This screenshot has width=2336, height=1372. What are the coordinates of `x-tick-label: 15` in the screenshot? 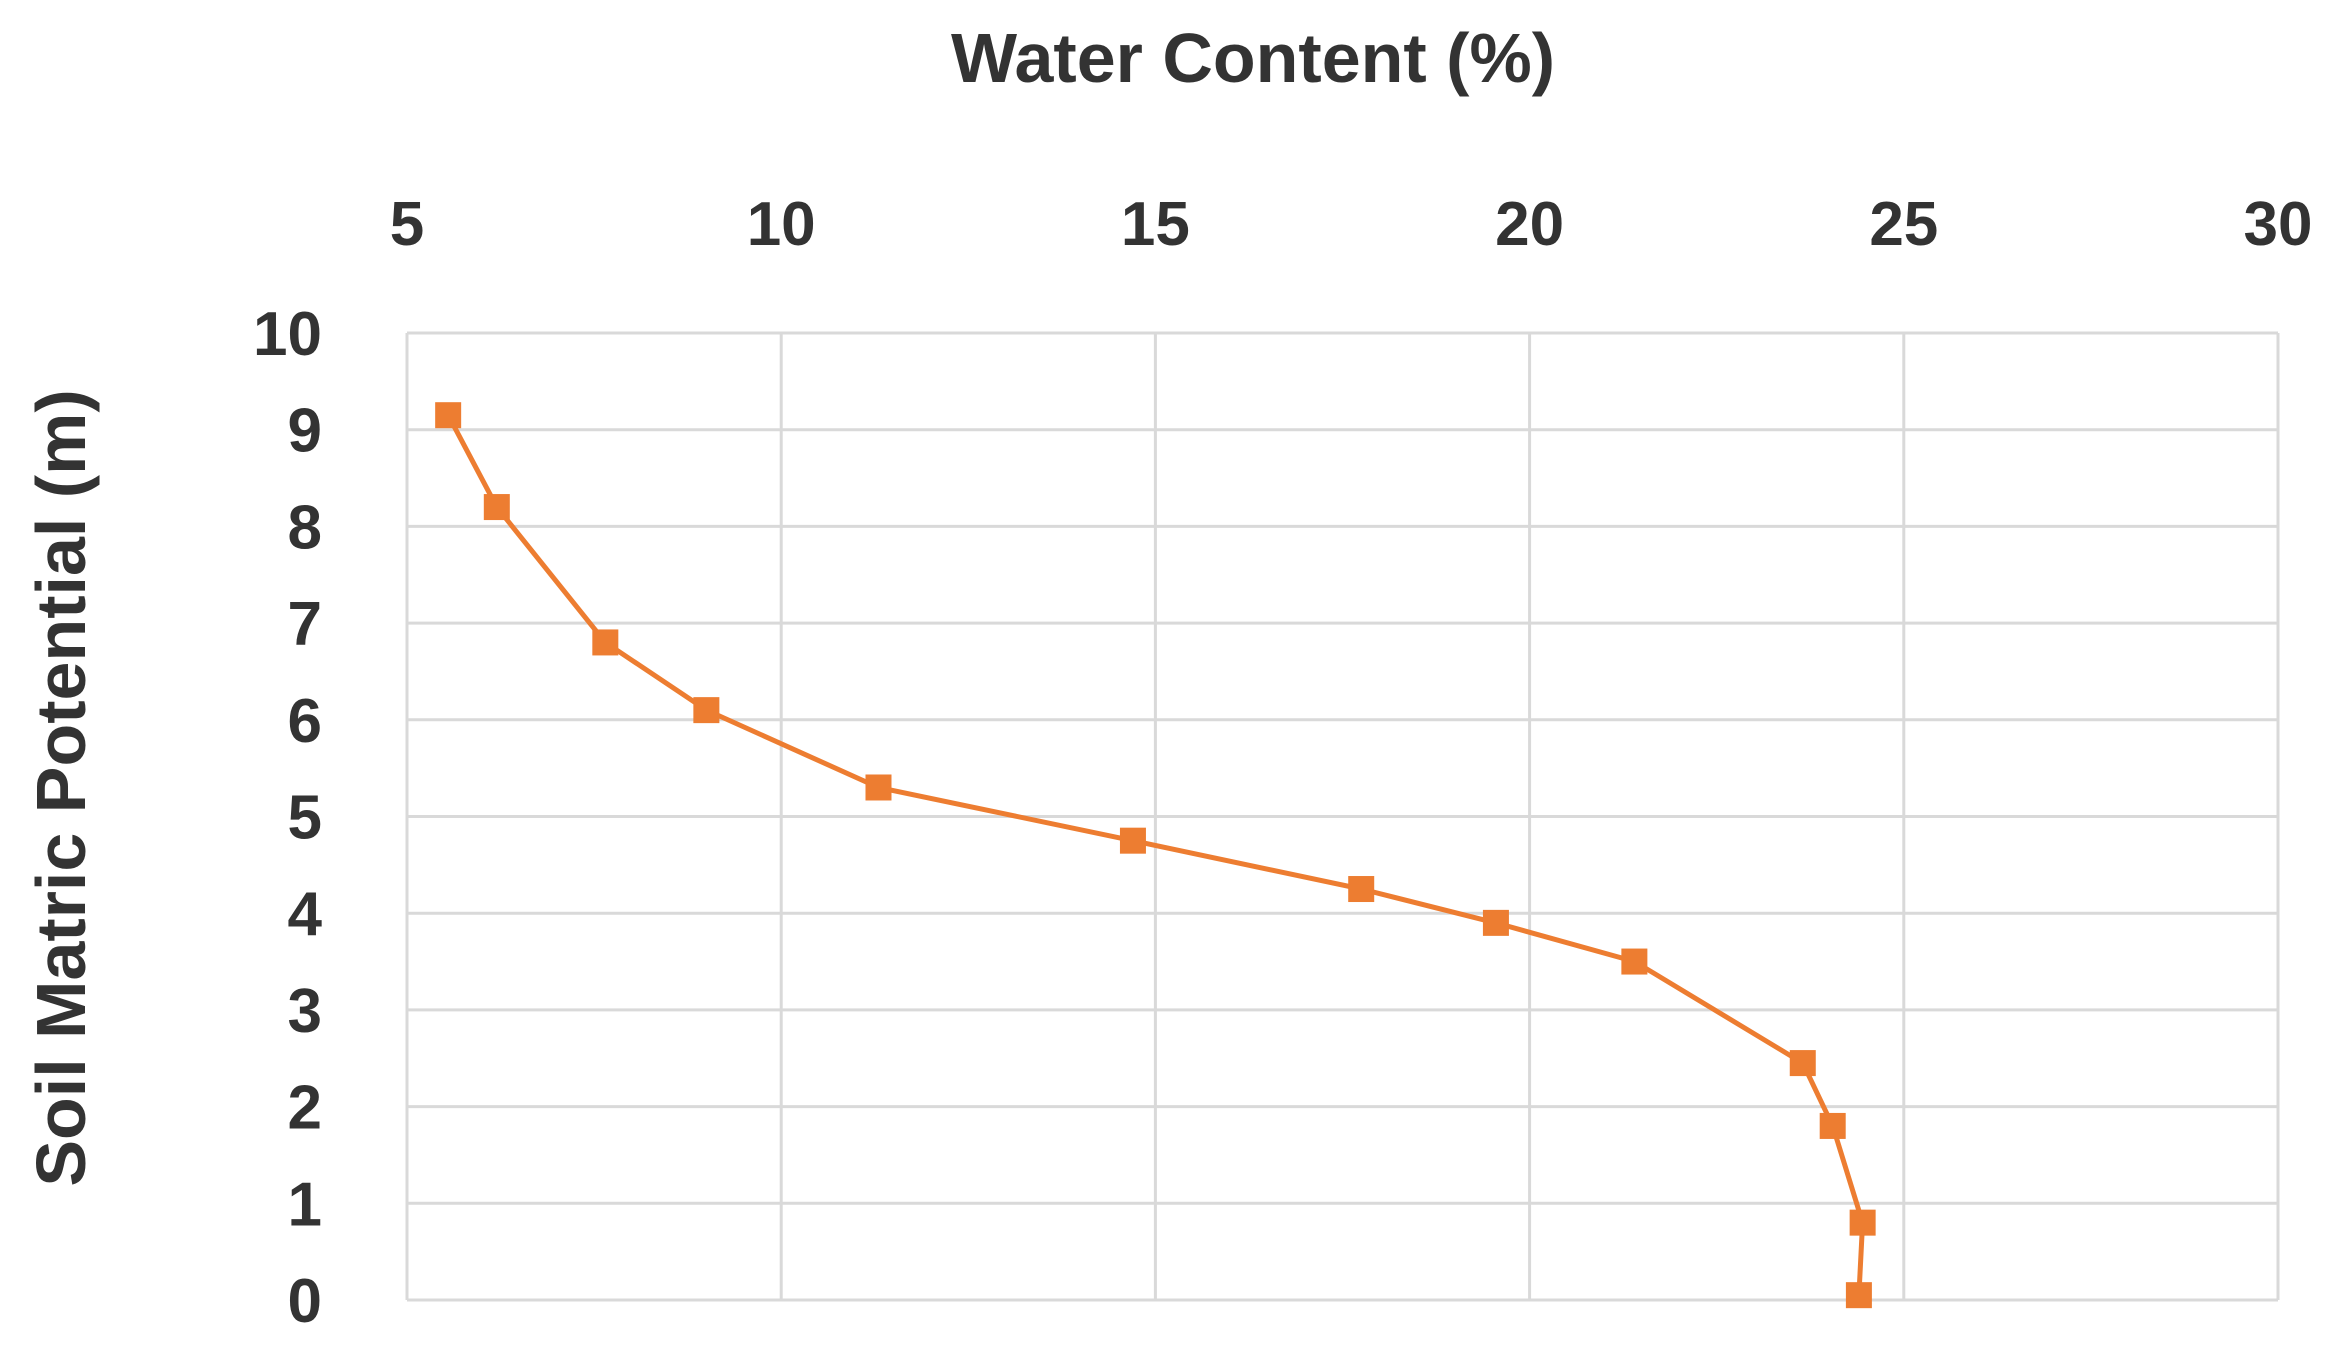 It's located at (1155, 224).